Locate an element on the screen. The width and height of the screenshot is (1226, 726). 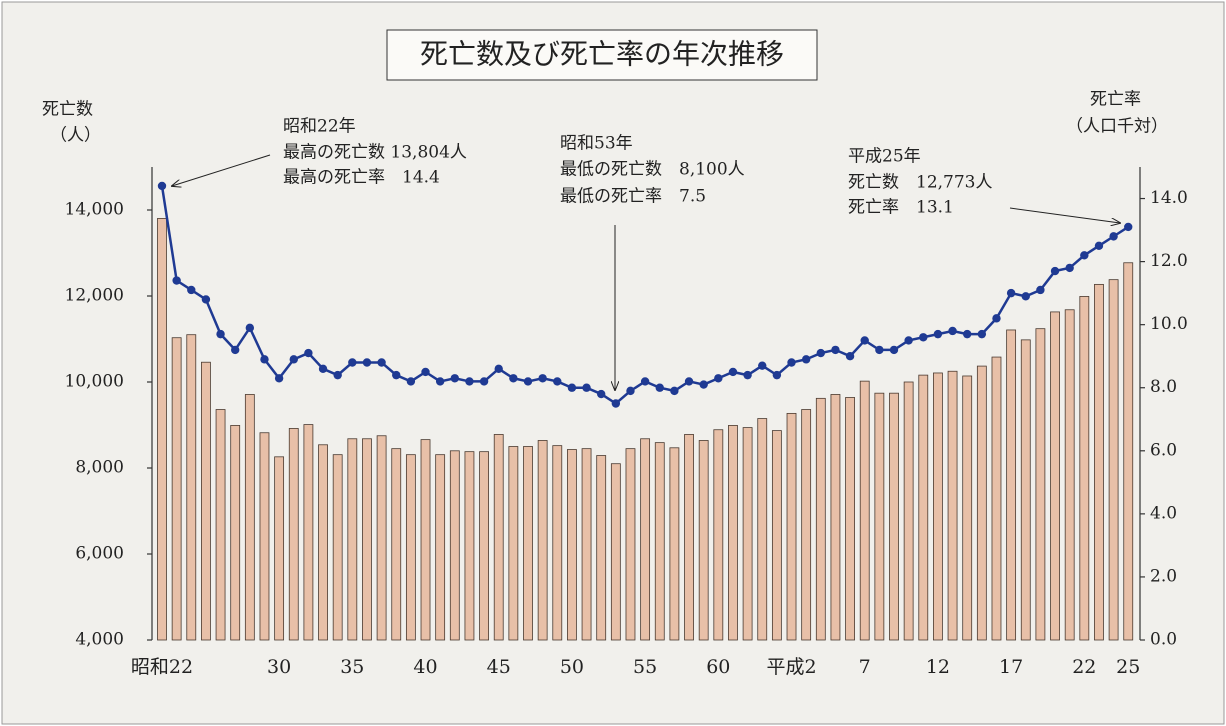
x-tick-label: 22 is located at coordinates (1084, 667).